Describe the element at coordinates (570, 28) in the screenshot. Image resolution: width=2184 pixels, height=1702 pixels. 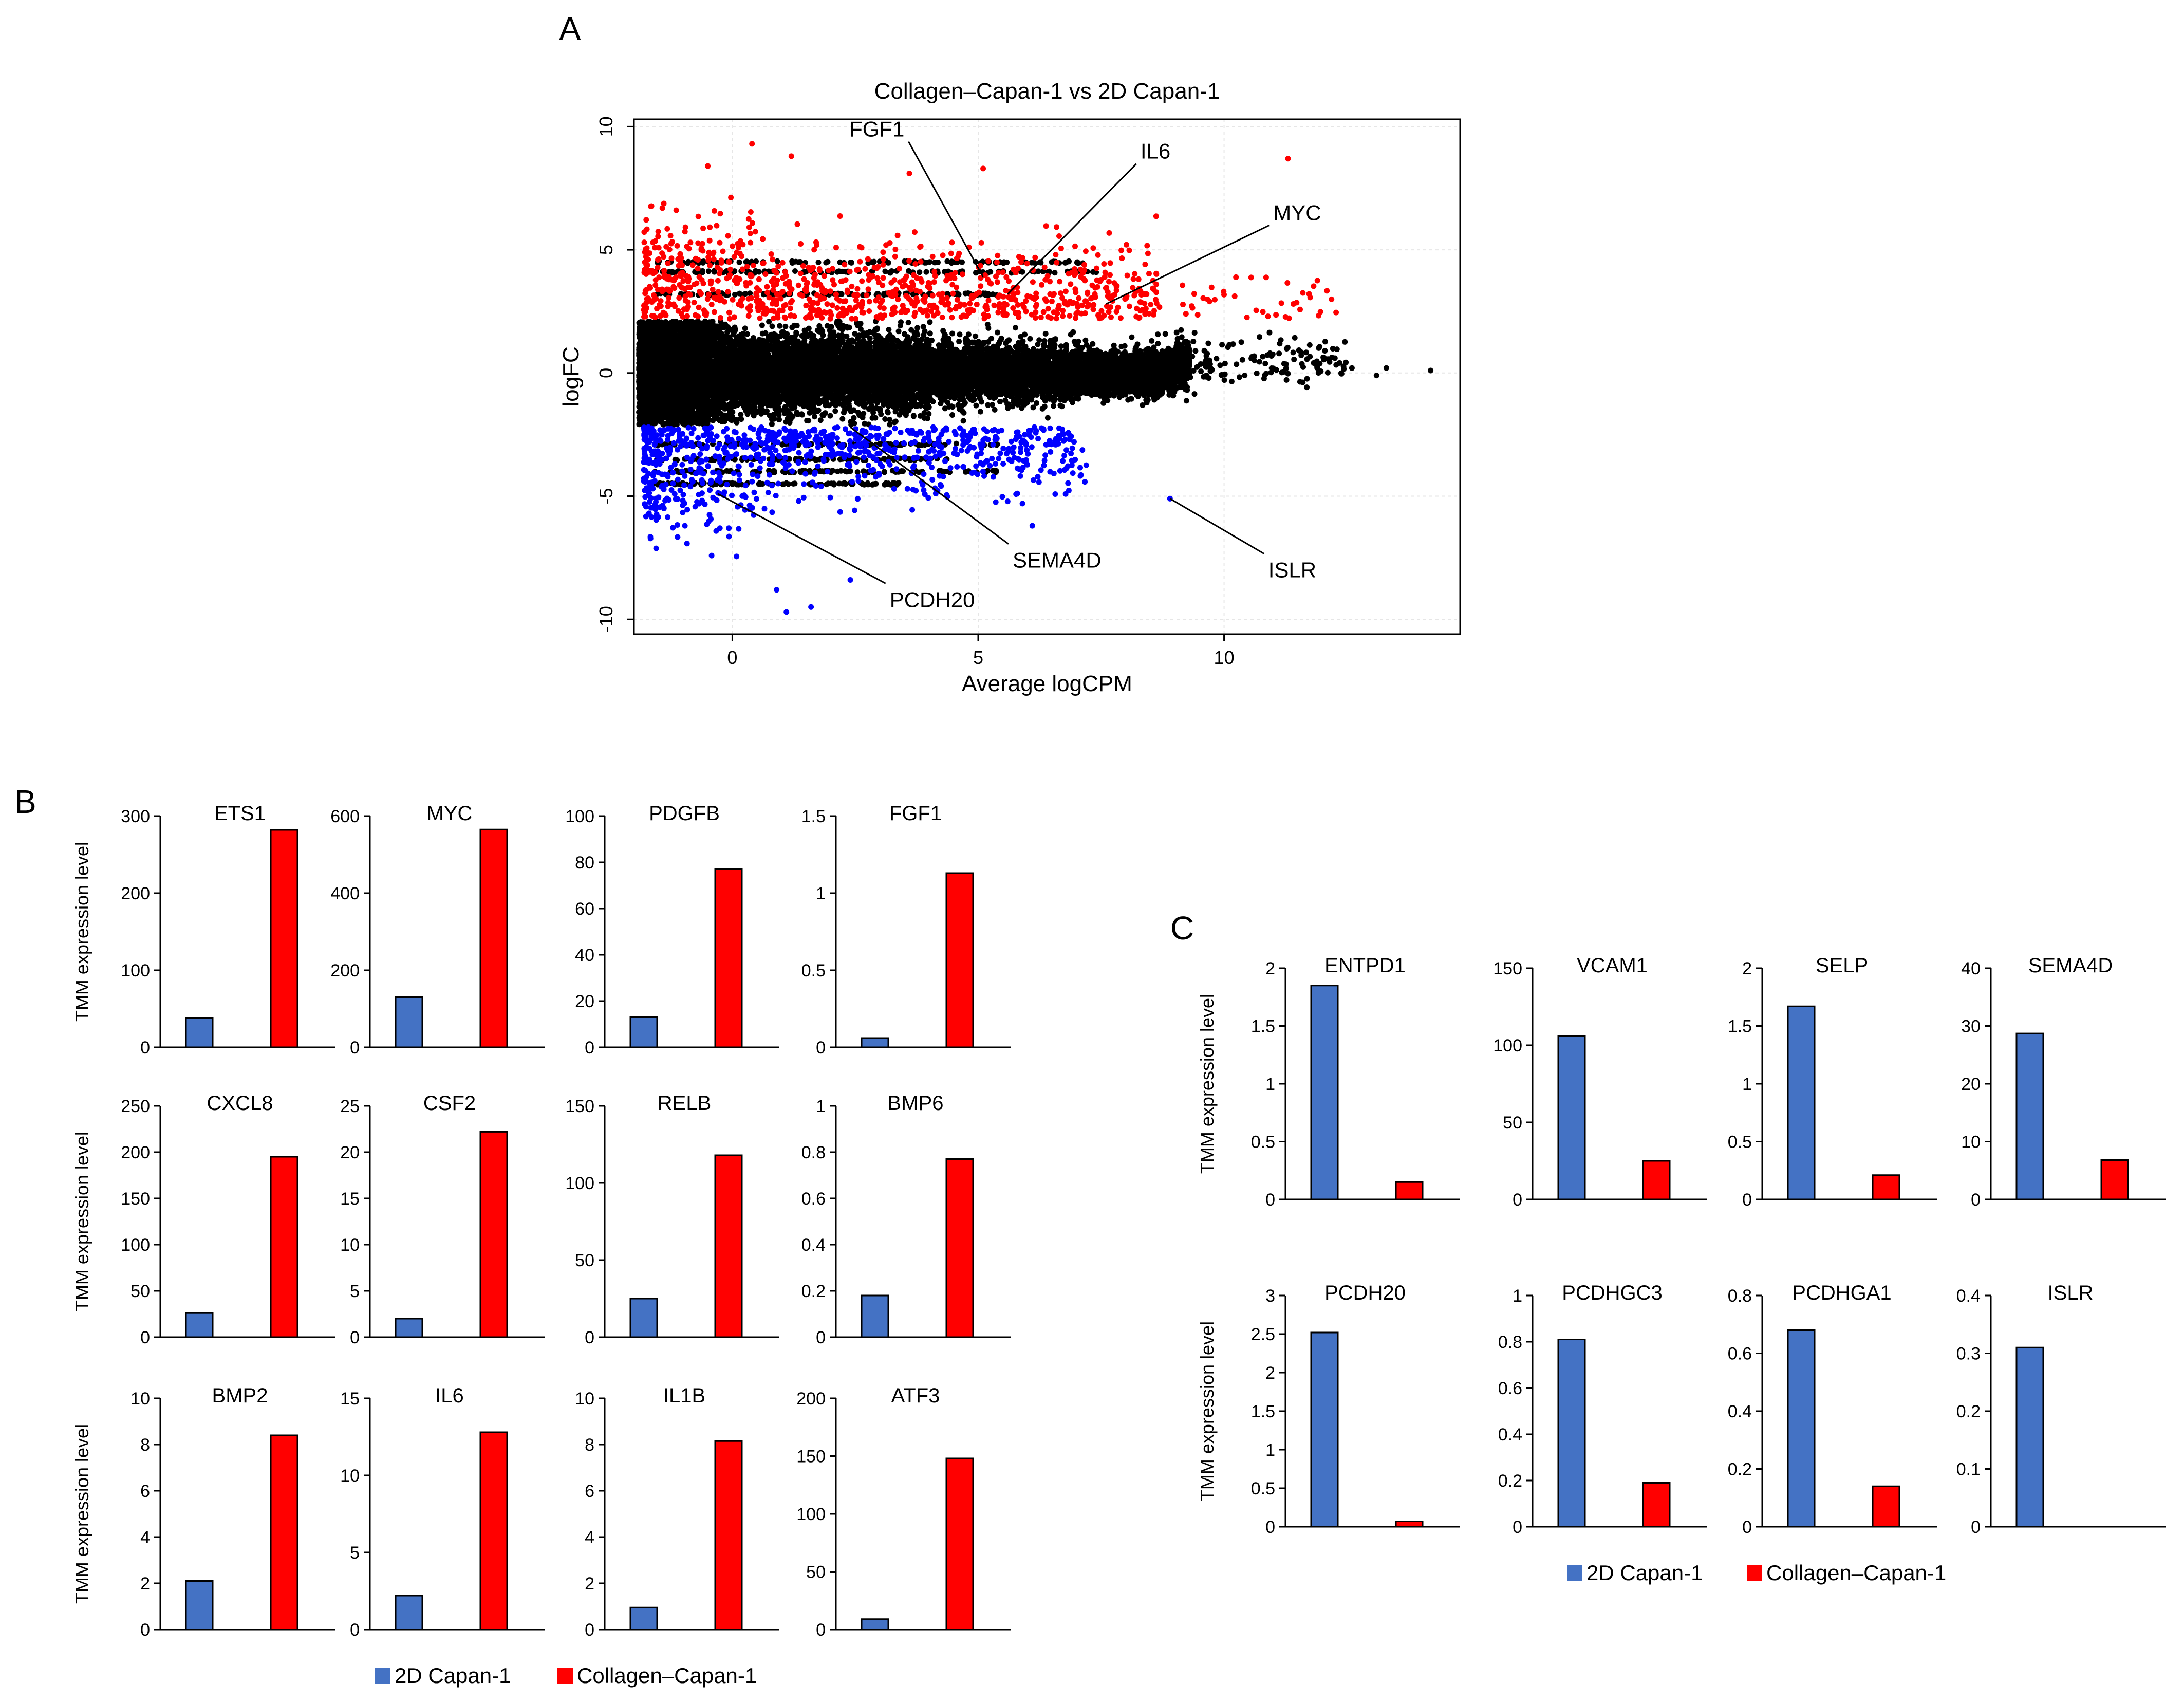
I see `panel-label-a: A` at that location.